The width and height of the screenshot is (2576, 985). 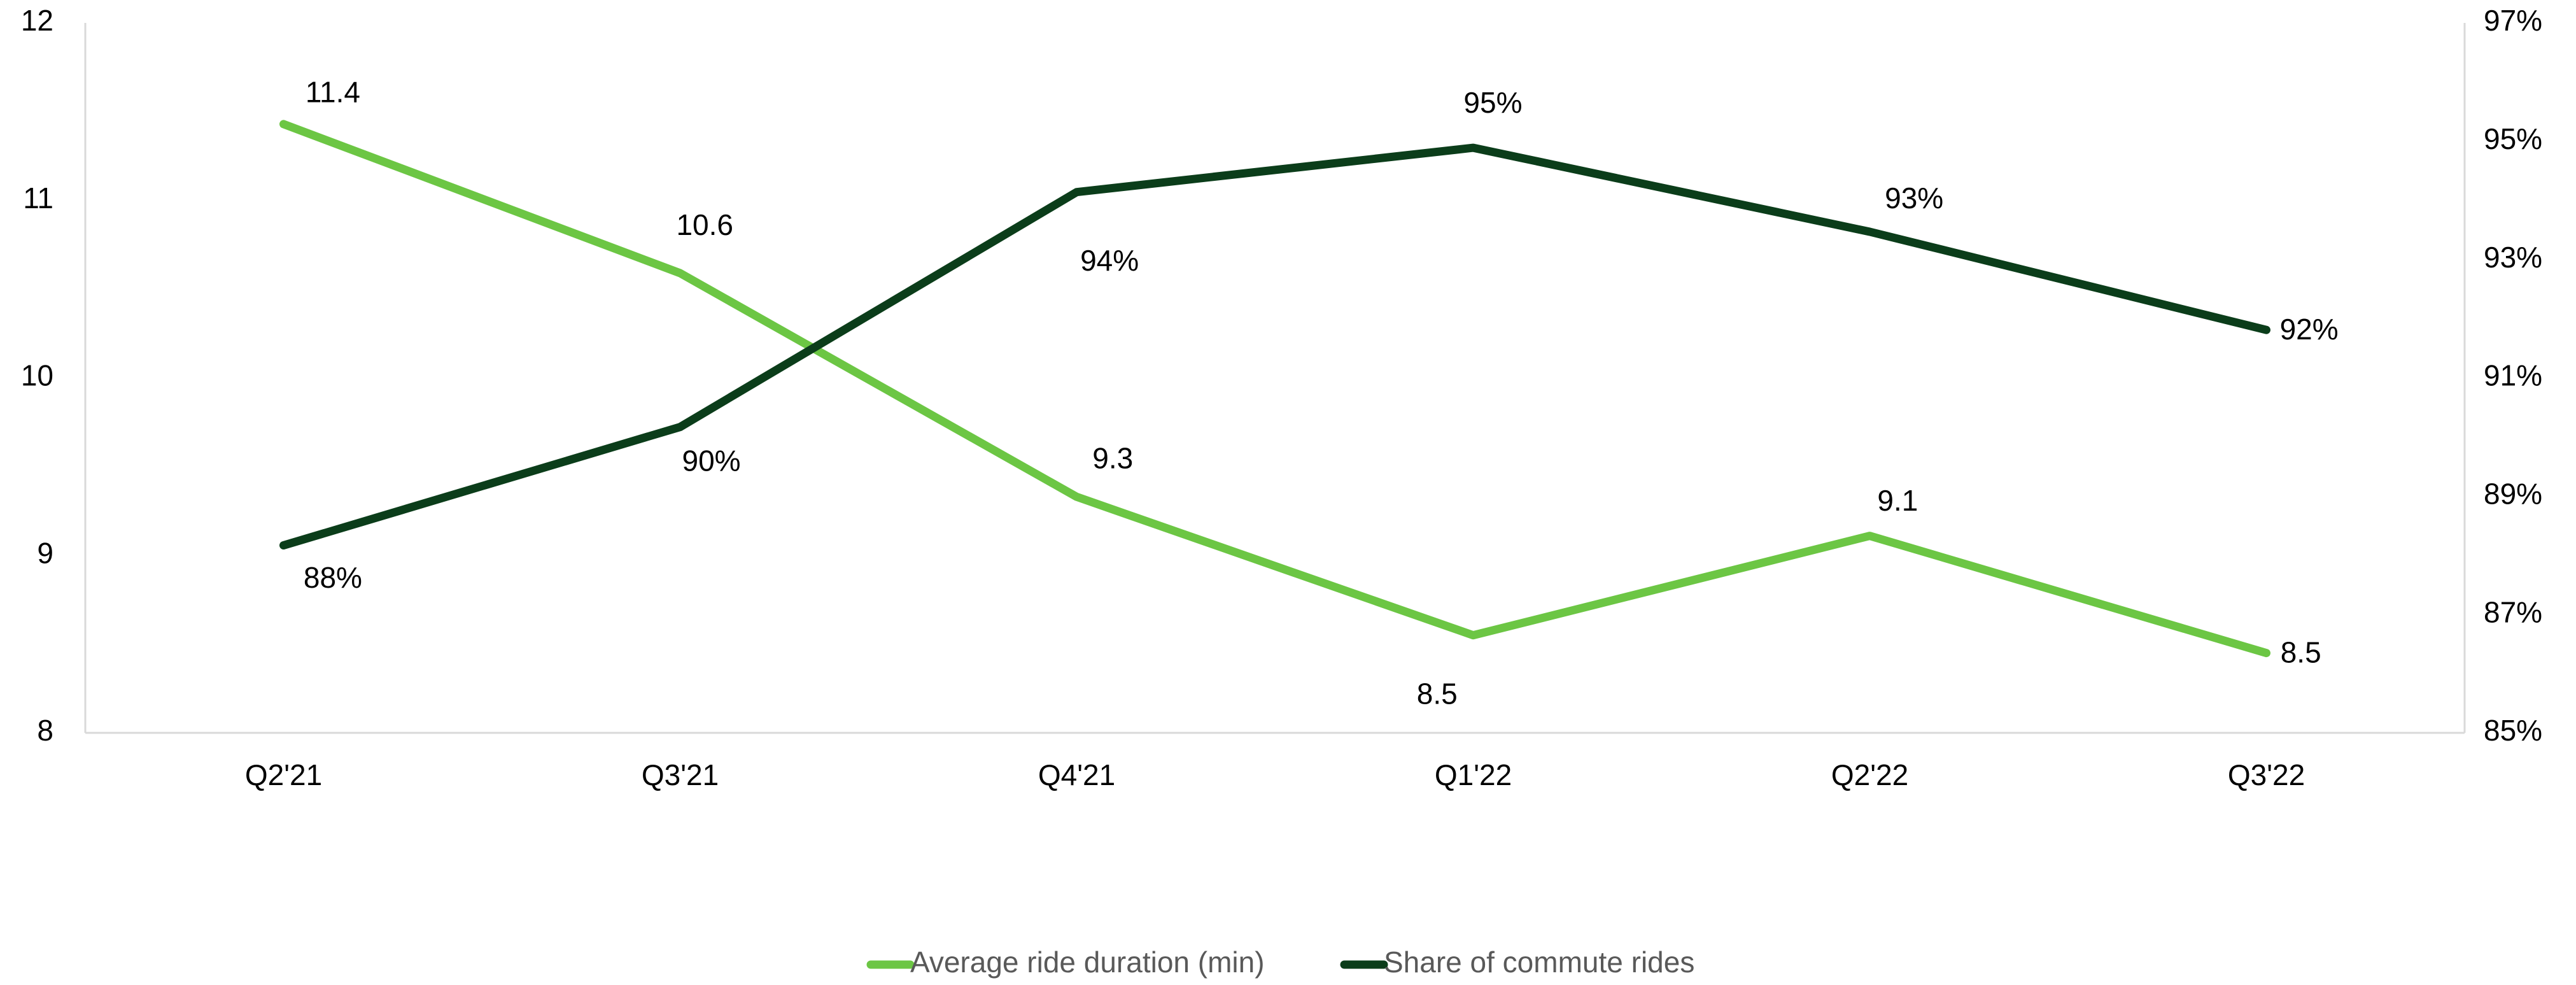 What do you see at coordinates (1914, 198) in the screenshot?
I see `data-label: 93%` at bounding box center [1914, 198].